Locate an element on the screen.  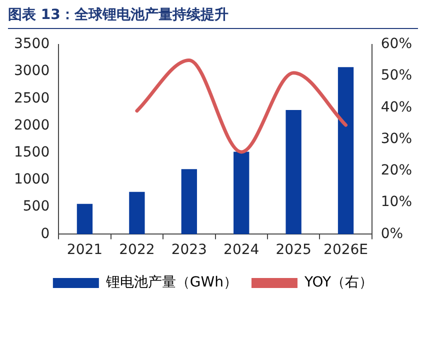
x-tick-label: 2025 is located at coordinates (294, 250).